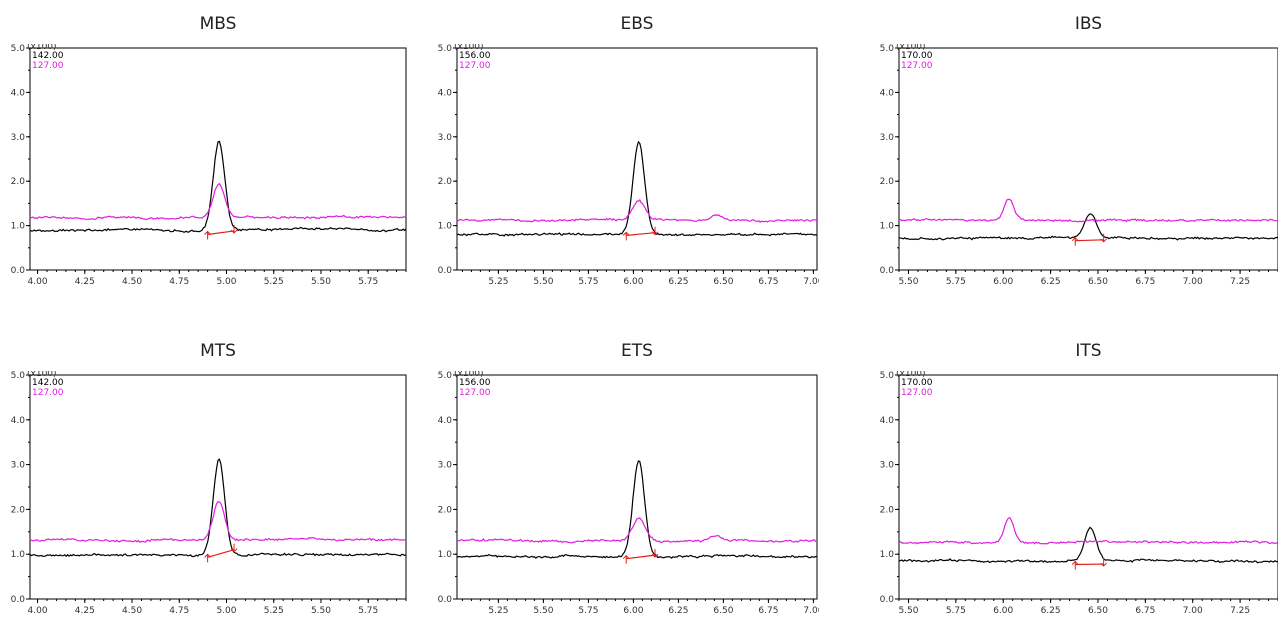  Describe the element at coordinates (637, 351) in the screenshot. I see `chart-title: ETS` at that location.